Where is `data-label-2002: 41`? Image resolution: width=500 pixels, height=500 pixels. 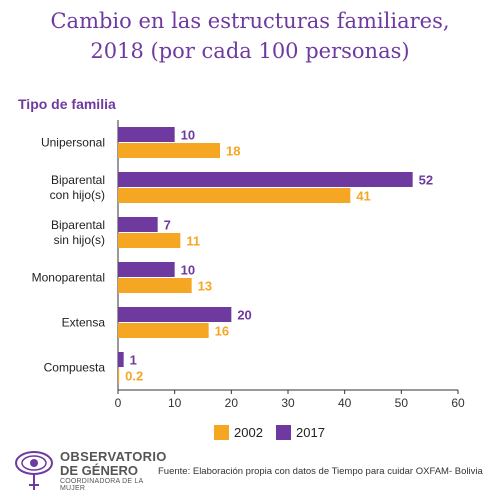 data-label-2002: 41 is located at coordinates (363, 196).